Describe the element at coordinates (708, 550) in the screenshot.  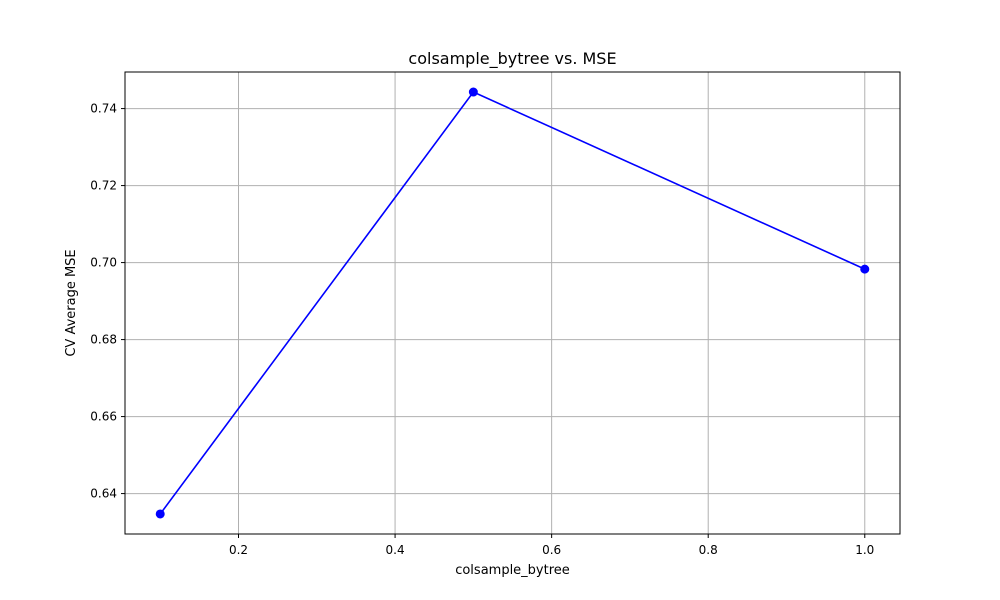
I see `x-tick-label: 0.8` at that location.